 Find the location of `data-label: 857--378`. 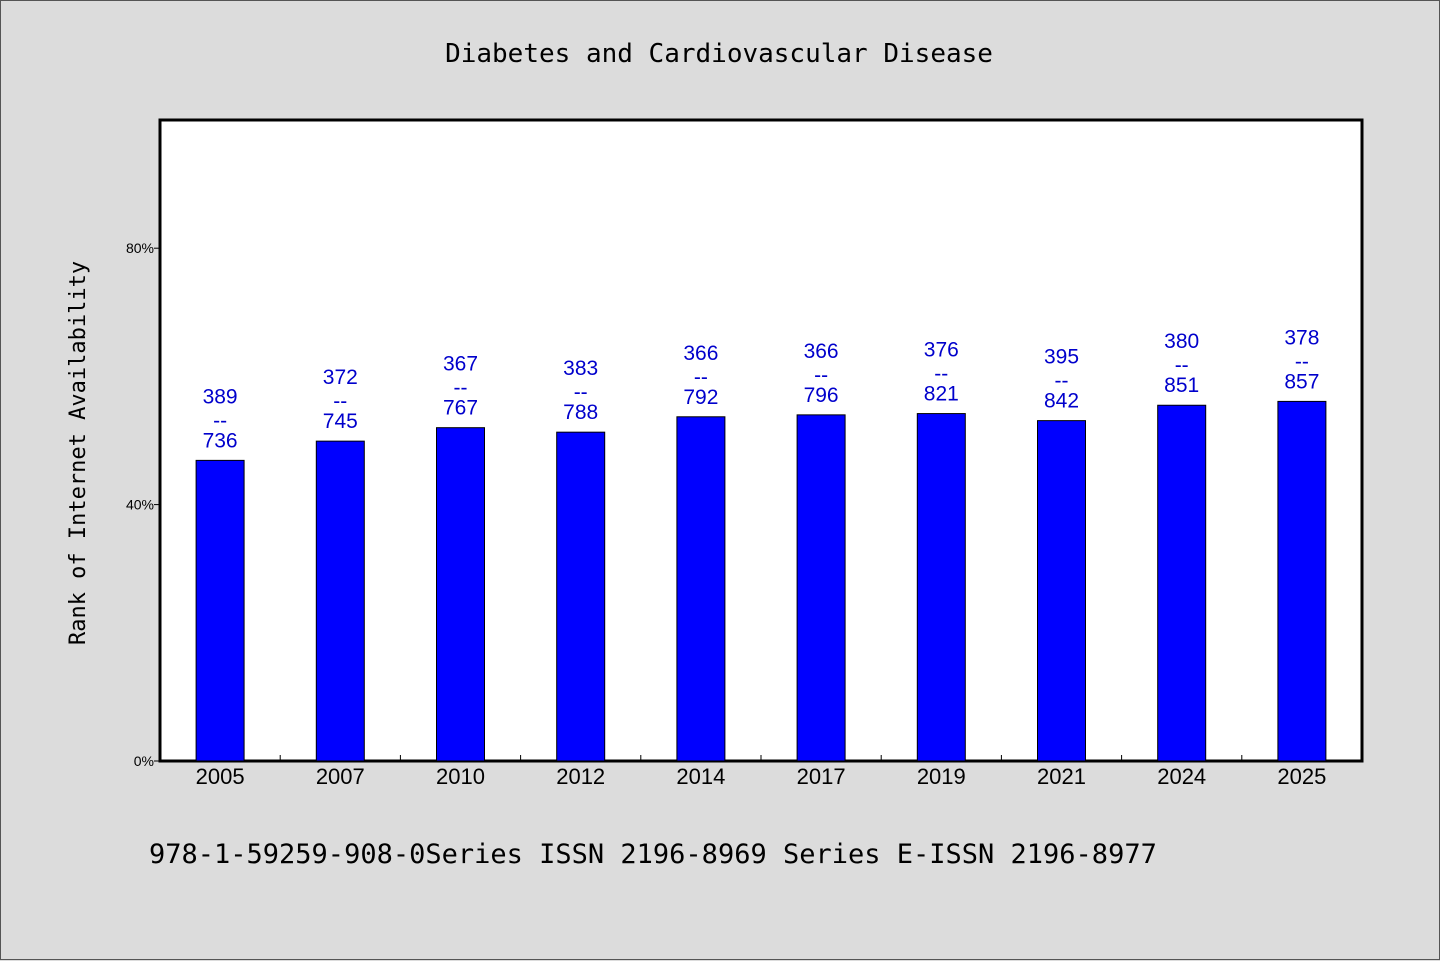

data-label: 857--378 is located at coordinates (1301, 359).